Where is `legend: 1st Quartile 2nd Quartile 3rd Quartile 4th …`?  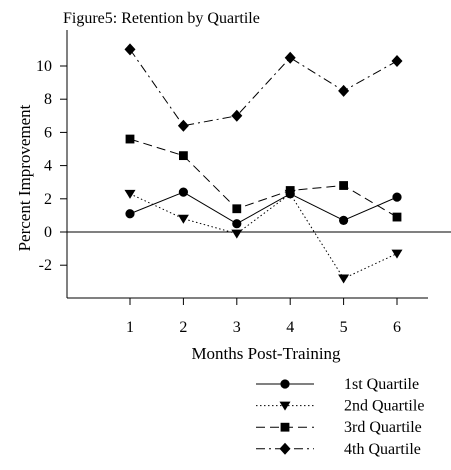
legend: 1st Quartile 2nd Quartile 3rd Quartile 4th … is located at coordinates (340, 417).